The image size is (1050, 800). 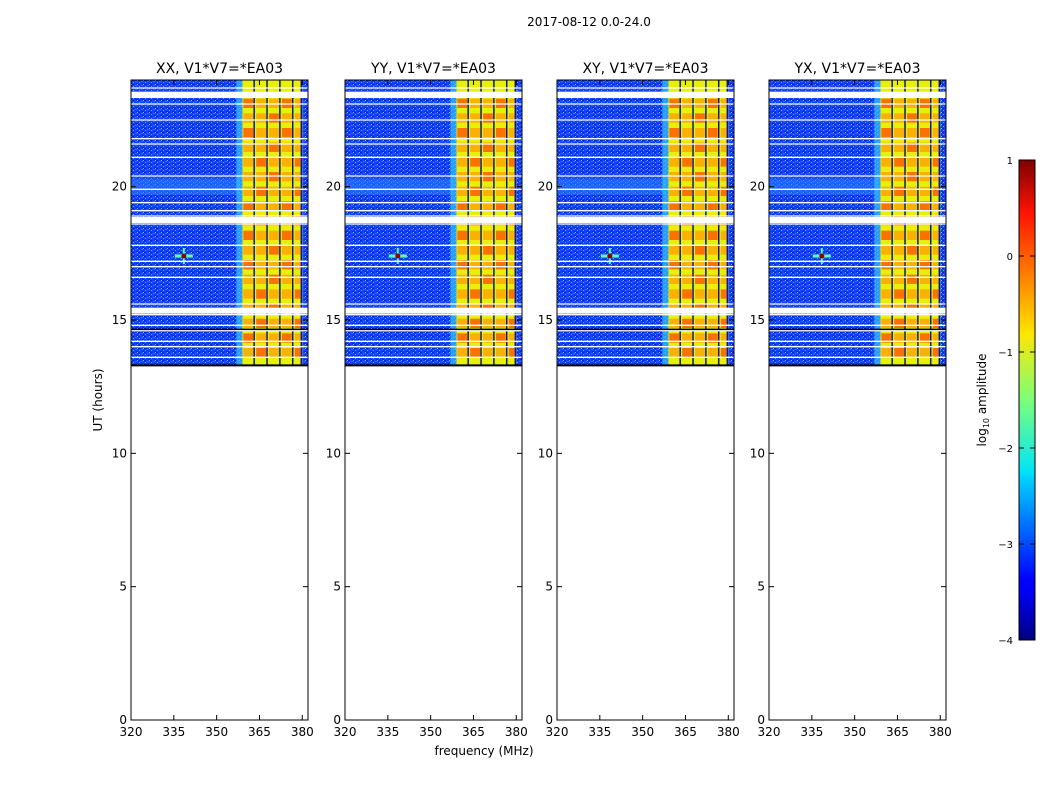 I want to click on panel-title: YX, V1*V7=*EA03, so click(x=857, y=69).